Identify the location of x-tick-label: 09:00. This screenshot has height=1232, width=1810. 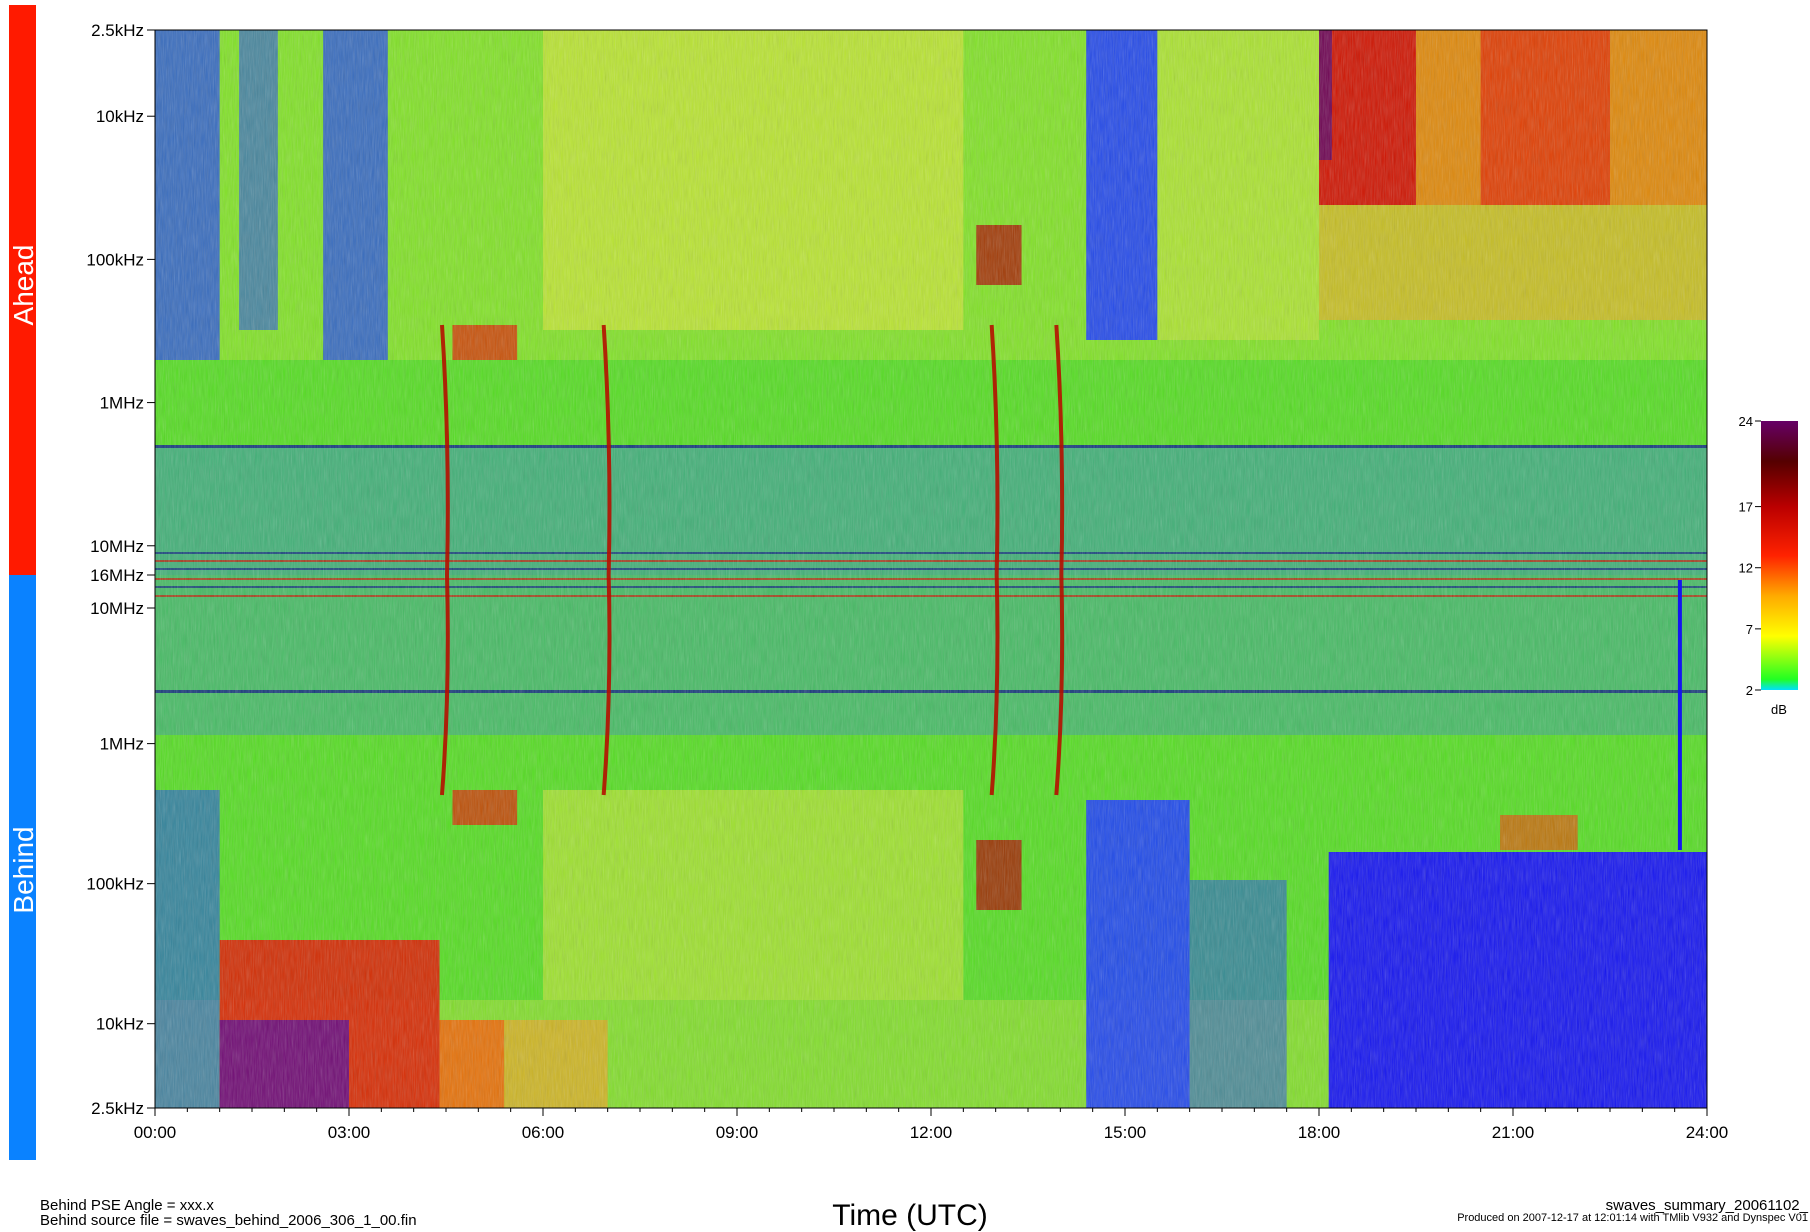
(737, 1132).